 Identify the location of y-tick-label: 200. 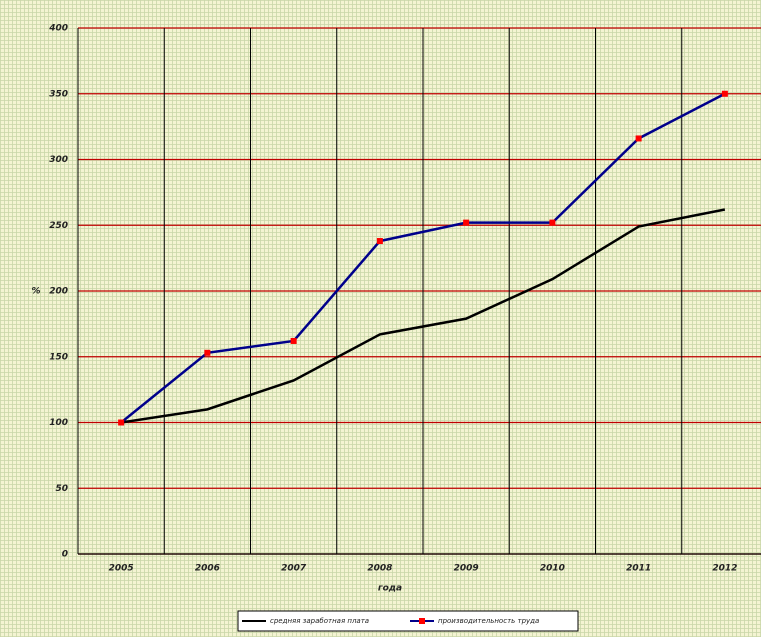
(58, 292).